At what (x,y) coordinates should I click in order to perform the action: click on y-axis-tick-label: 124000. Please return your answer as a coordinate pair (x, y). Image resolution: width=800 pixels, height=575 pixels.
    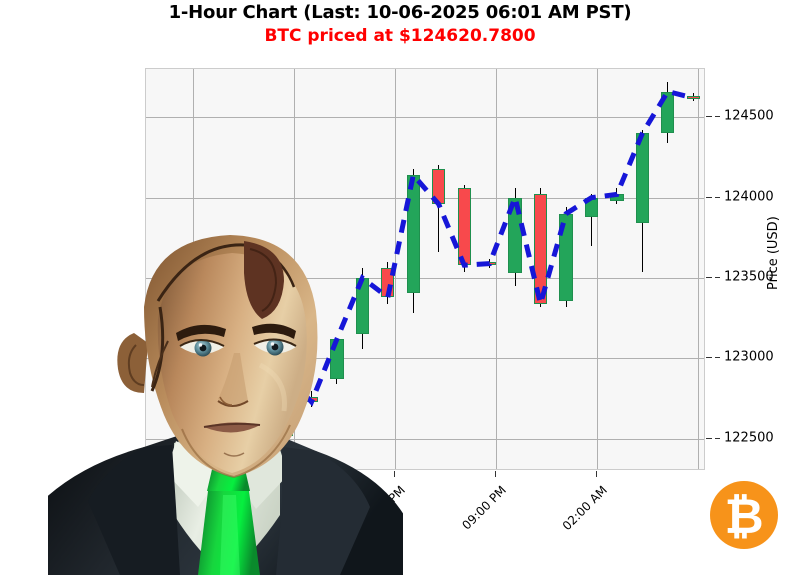
    Looking at the image, I should click on (749, 197).